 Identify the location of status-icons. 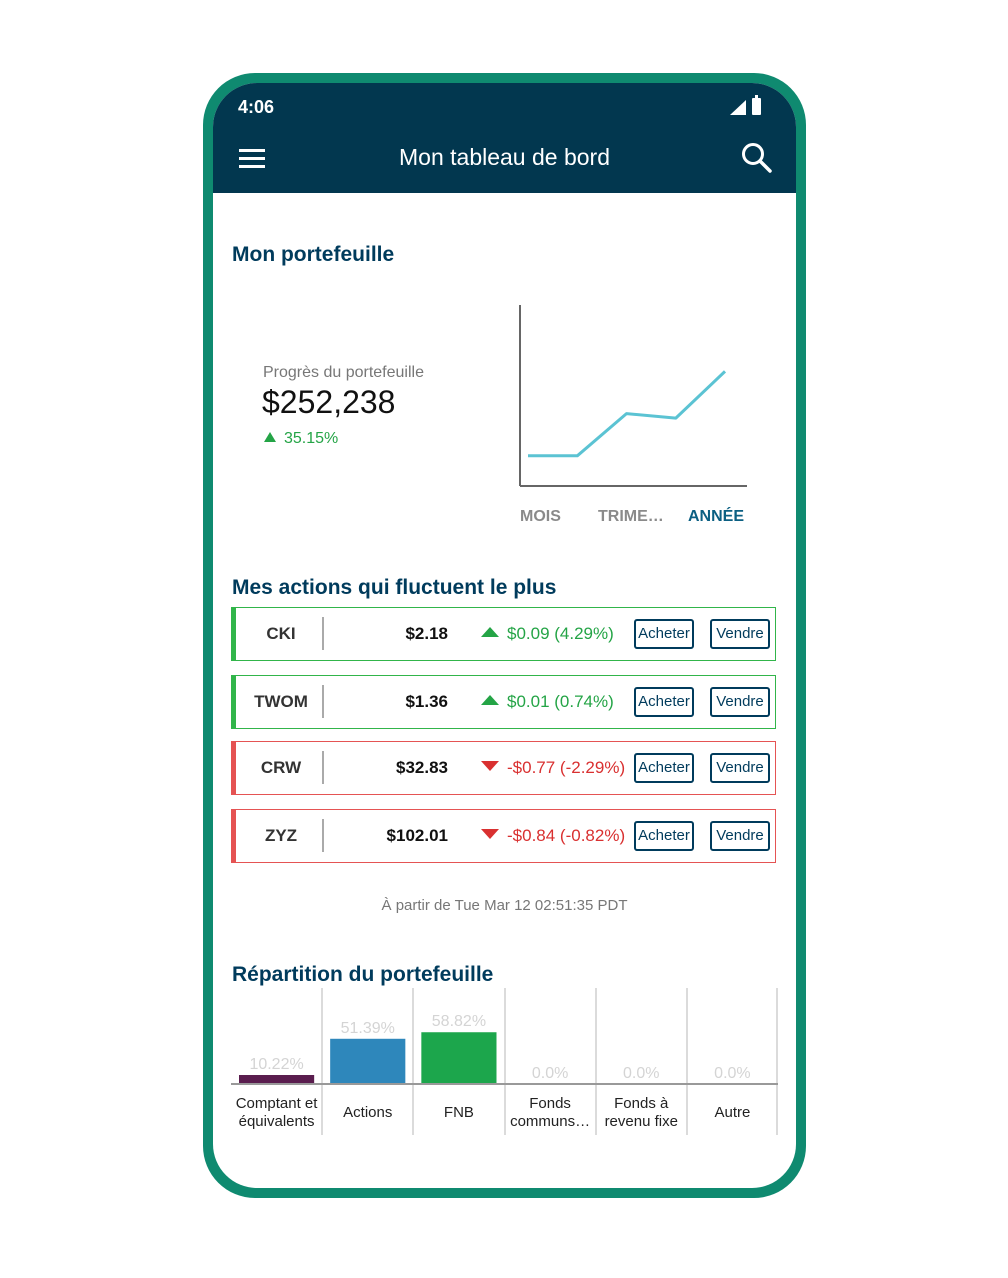
(750, 106).